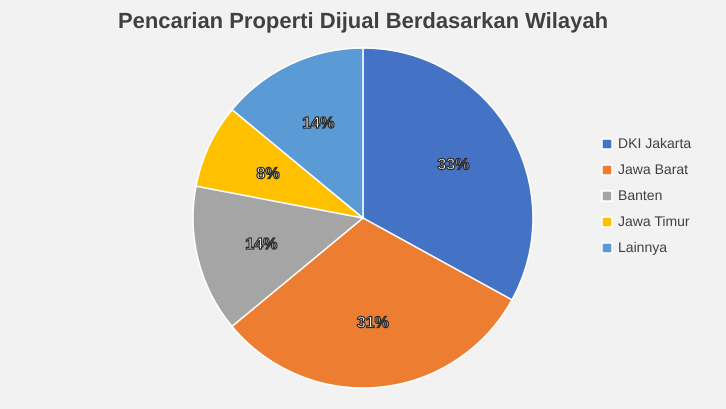 The image size is (726, 409). I want to click on data-label: 31%, so click(372, 323).